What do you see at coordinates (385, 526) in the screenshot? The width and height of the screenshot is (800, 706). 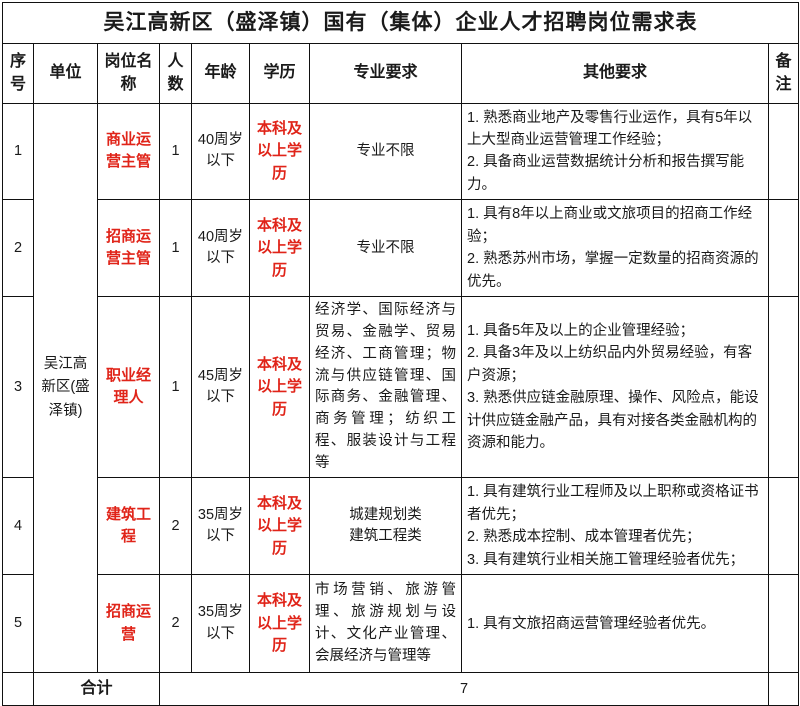 I see `major-requirement: 城建规划类 建筑工程类` at bounding box center [385, 526].